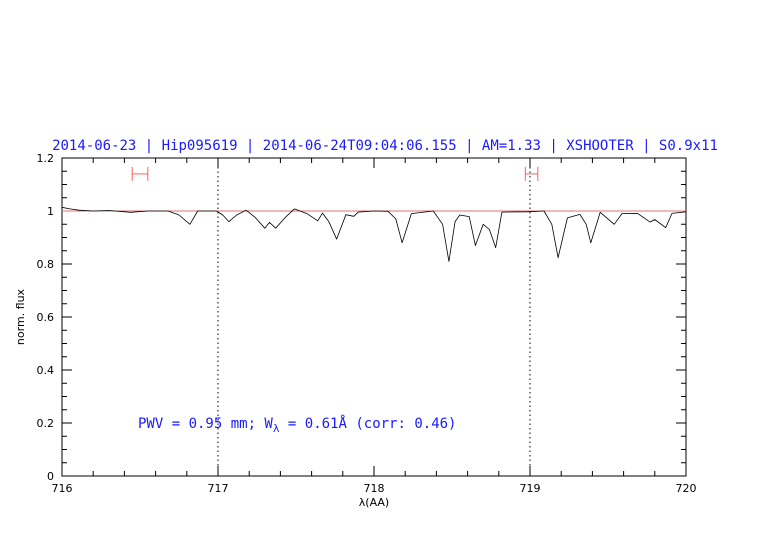  Describe the element at coordinates (218, 488) in the screenshot. I see `x-tick-label: 717` at that location.